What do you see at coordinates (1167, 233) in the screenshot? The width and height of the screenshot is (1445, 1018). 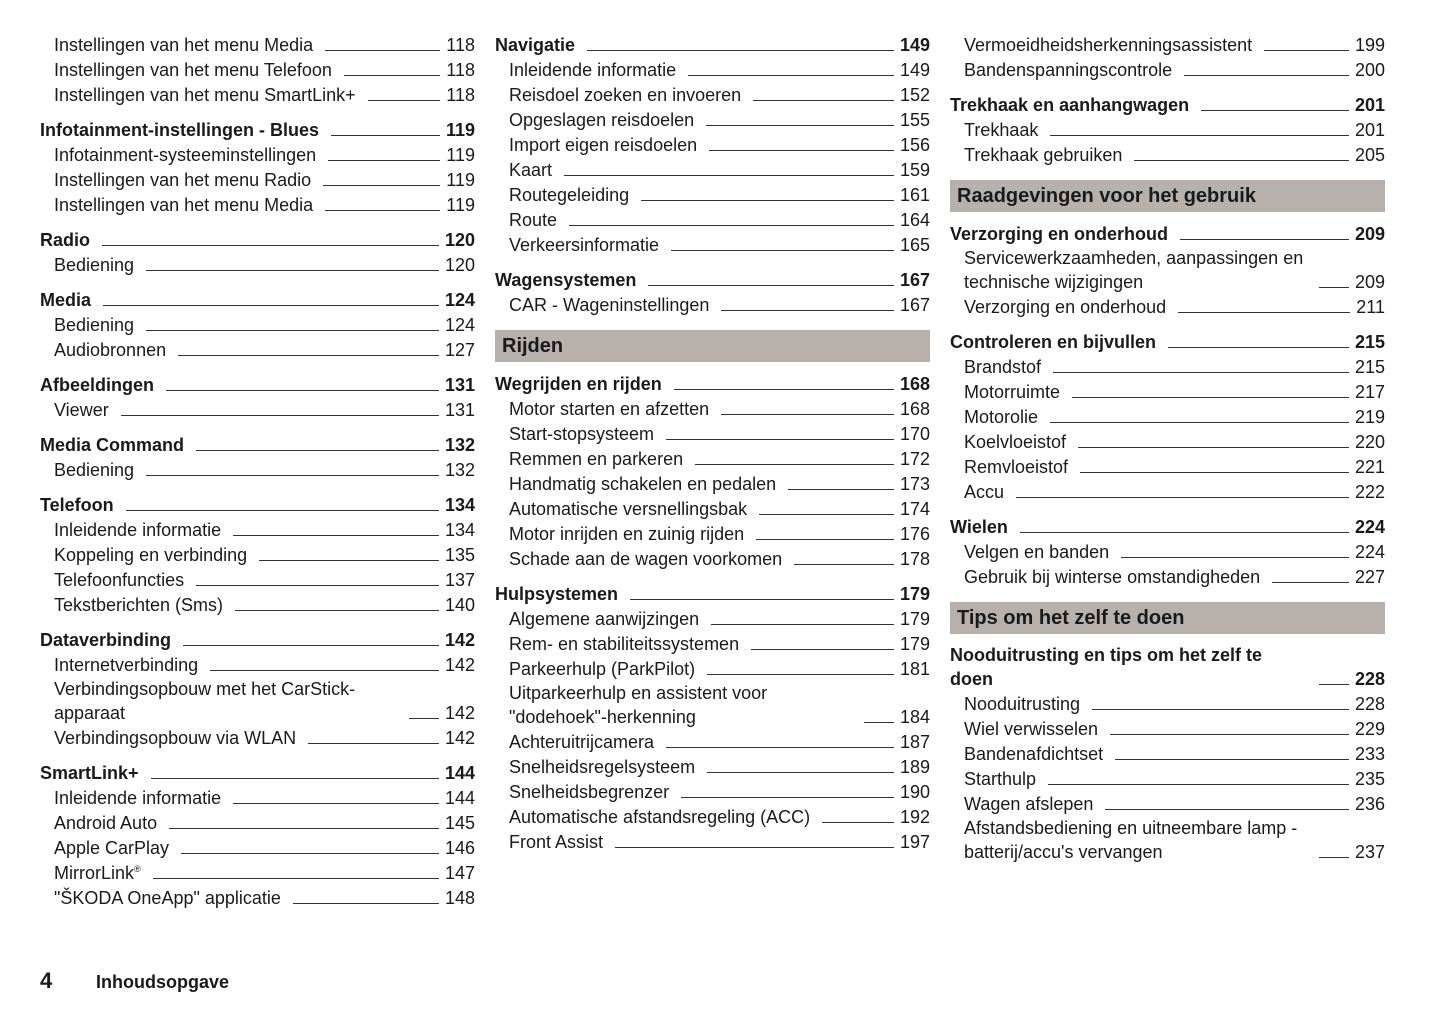 I see `toc-group-heading: Verzorging en onderhoud 209` at bounding box center [1167, 233].